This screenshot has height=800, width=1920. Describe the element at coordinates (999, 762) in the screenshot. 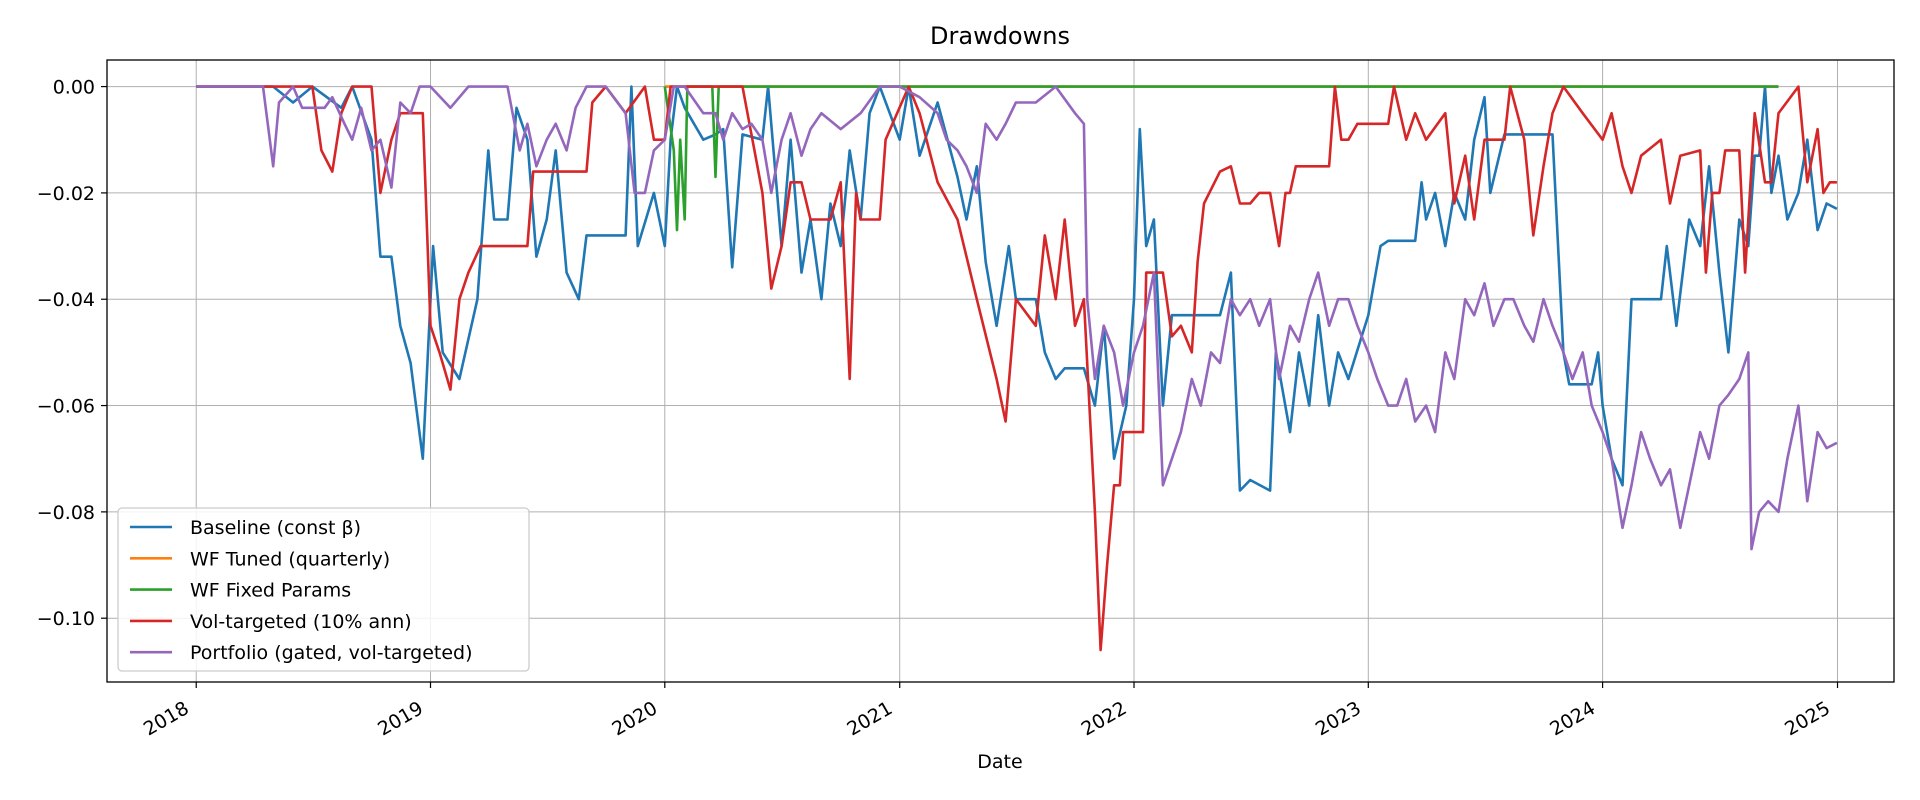

I see `x-axis-label: Date` at that location.